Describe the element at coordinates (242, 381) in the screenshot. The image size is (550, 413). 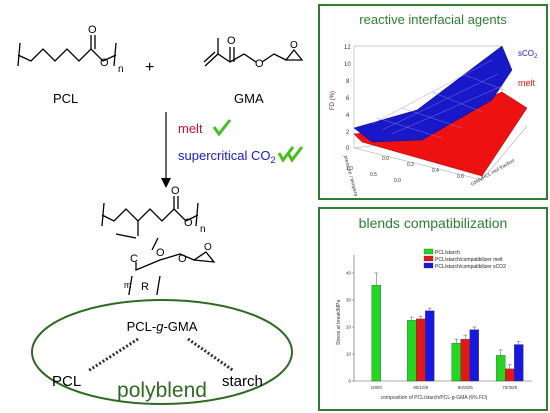
I see `blend-starch-label: starch` at that location.